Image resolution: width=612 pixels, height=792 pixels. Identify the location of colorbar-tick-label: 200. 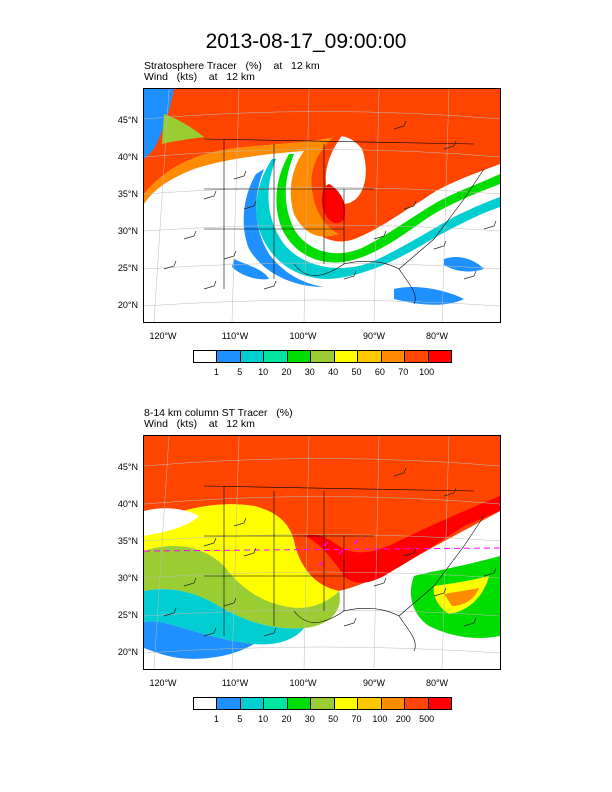
(403, 719).